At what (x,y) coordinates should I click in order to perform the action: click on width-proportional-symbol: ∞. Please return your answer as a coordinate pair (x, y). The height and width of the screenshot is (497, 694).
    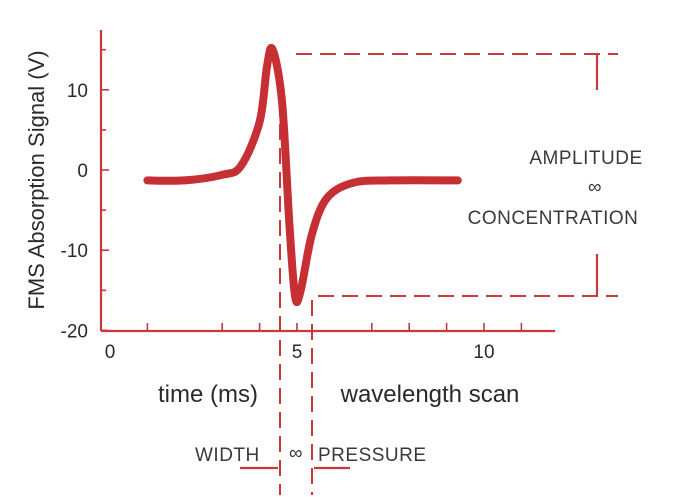
    Looking at the image, I should click on (296, 453).